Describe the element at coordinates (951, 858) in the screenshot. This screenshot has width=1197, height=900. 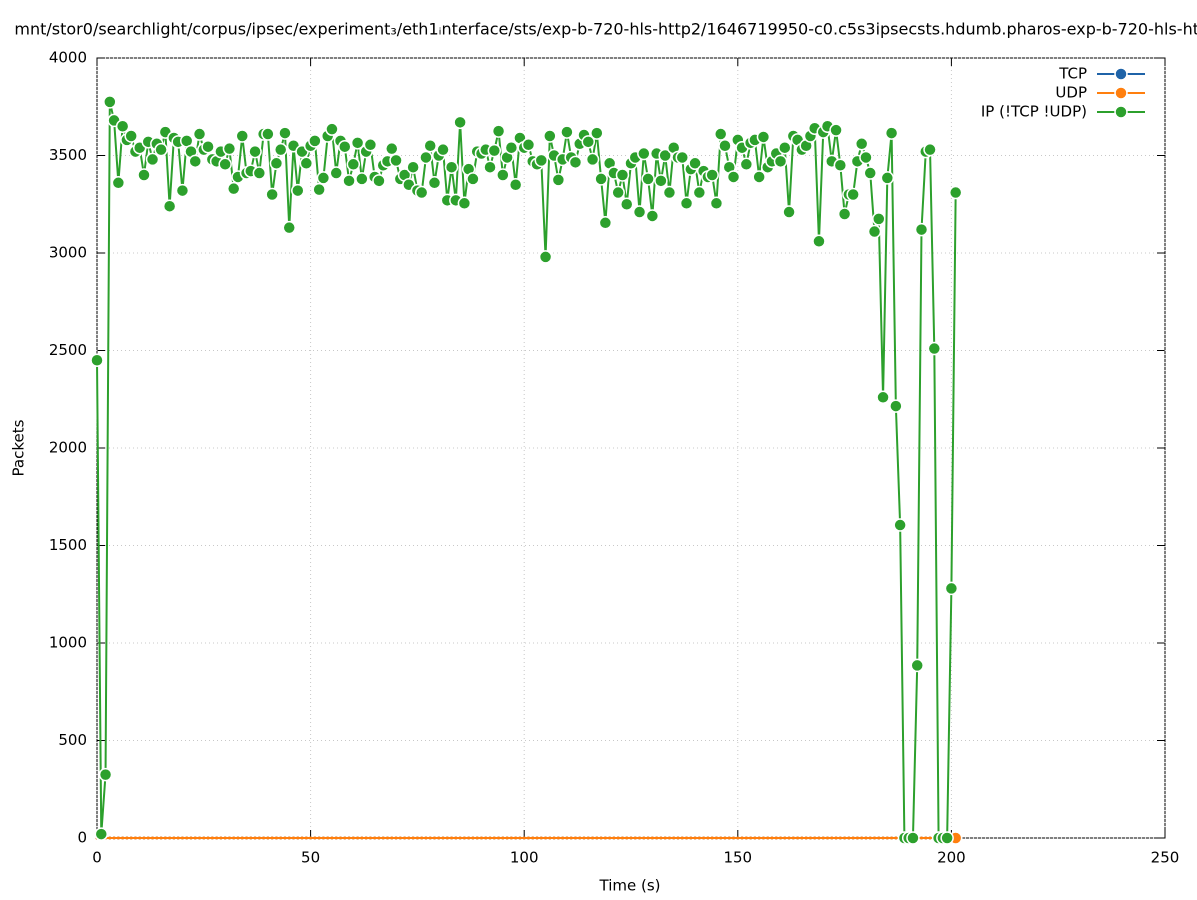
I see `x-tick-label: 200` at that location.